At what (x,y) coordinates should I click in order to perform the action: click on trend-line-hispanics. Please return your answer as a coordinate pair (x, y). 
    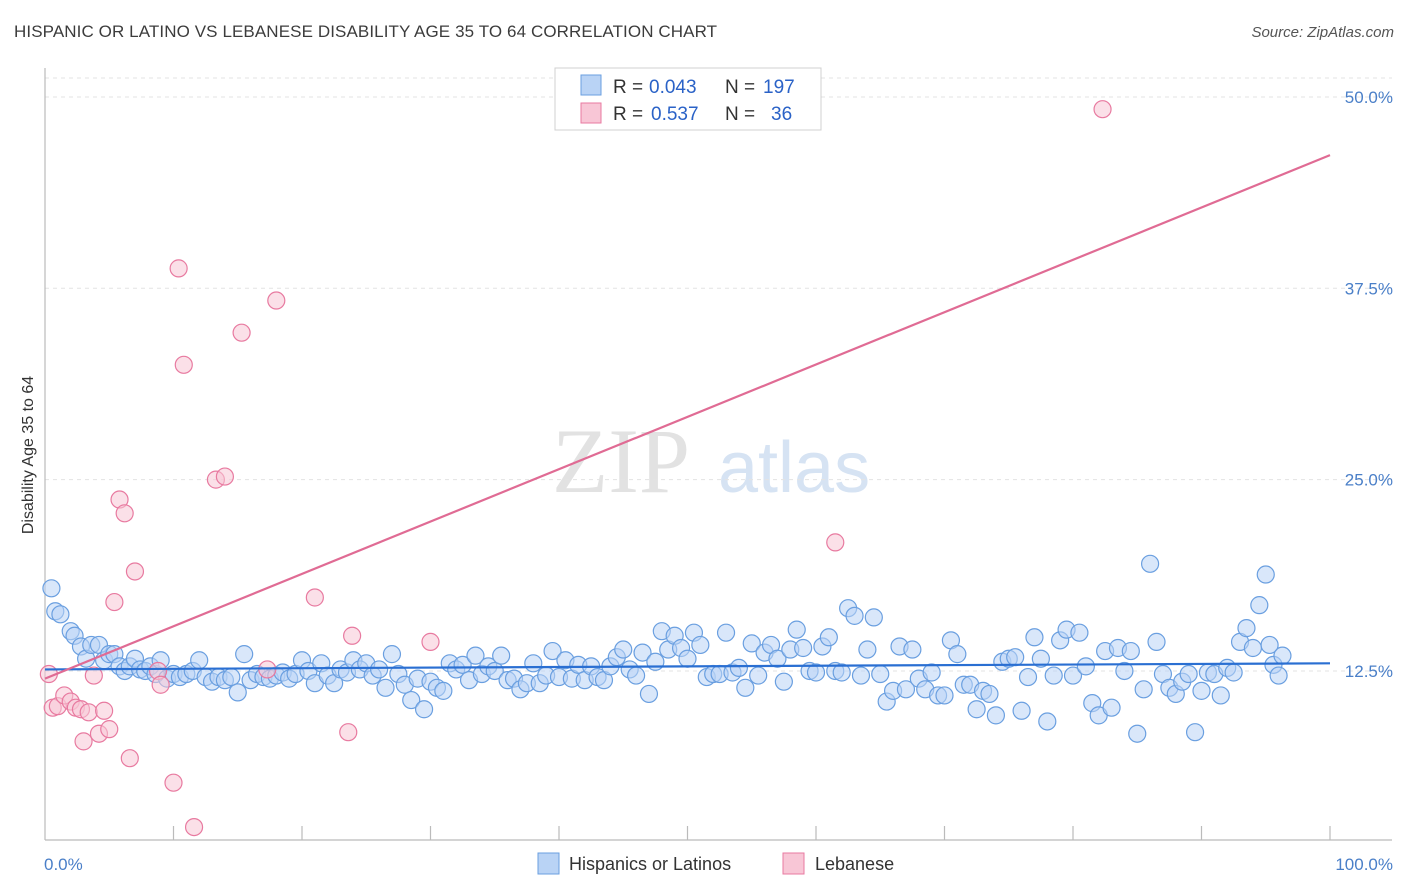
    Looking at the image, I should click on (687, 666).